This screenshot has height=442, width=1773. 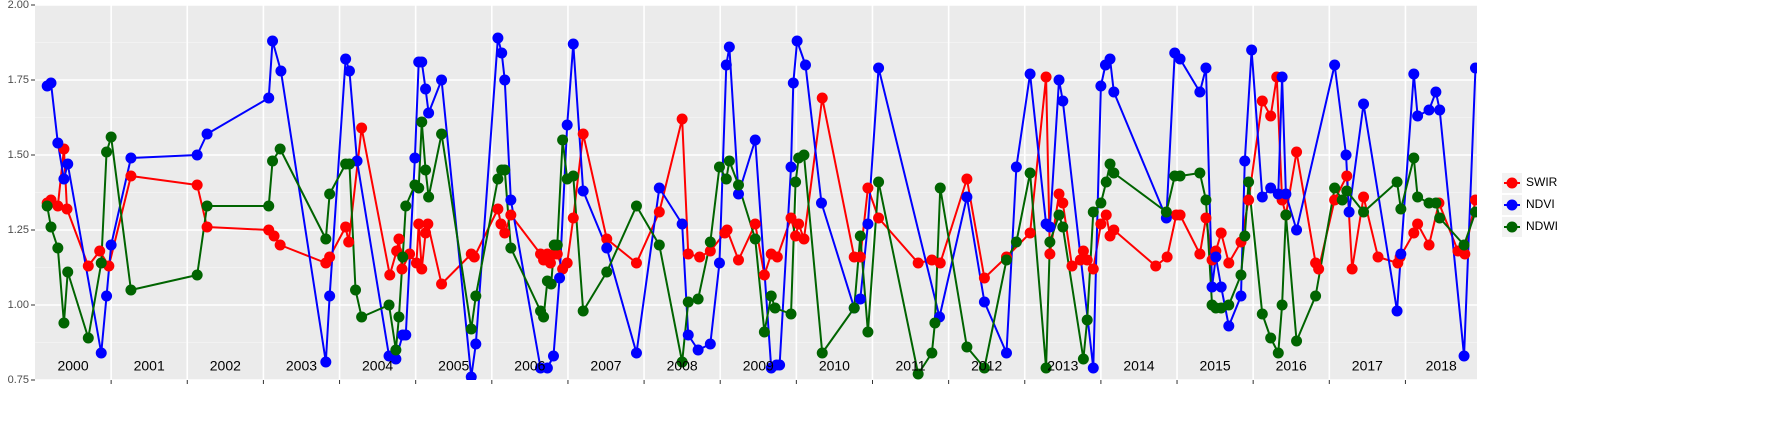 What do you see at coordinates (1291, 366) in the screenshot?
I see `year-label: 2016` at bounding box center [1291, 366].